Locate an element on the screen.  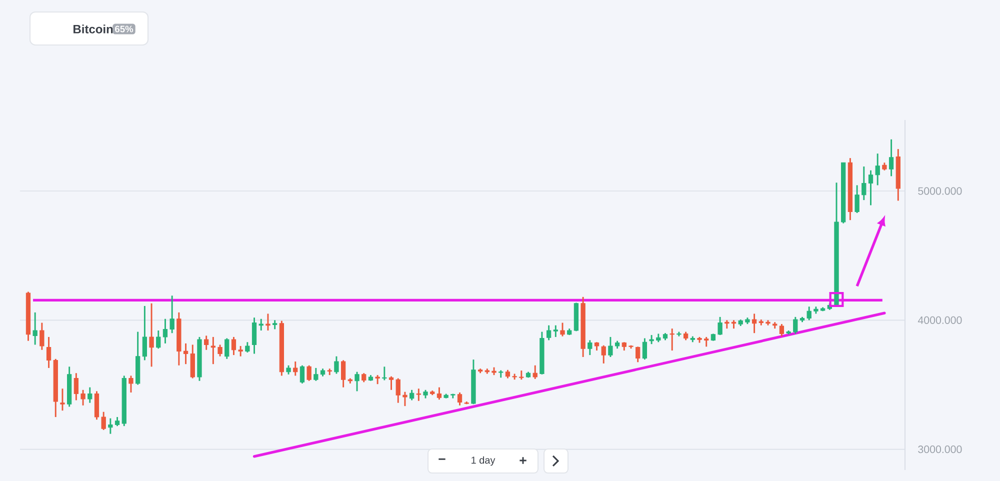
y-tick-label: 4000.000 is located at coordinates (940, 320).